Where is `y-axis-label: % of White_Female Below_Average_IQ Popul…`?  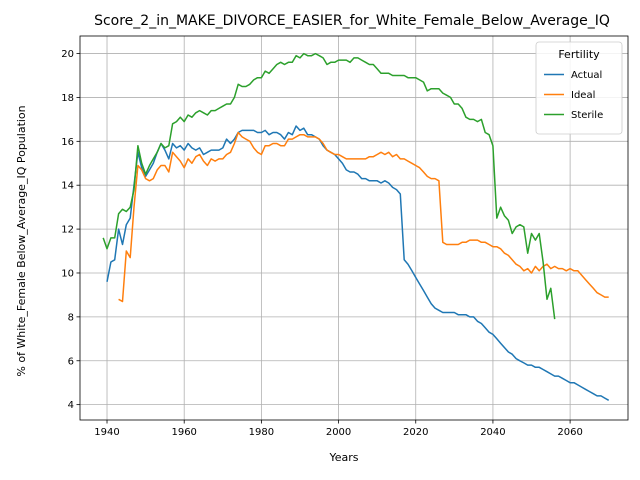 y-axis-label: % of White_Female Below_Average_IQ Popul… is located at coordinates (21, 240).